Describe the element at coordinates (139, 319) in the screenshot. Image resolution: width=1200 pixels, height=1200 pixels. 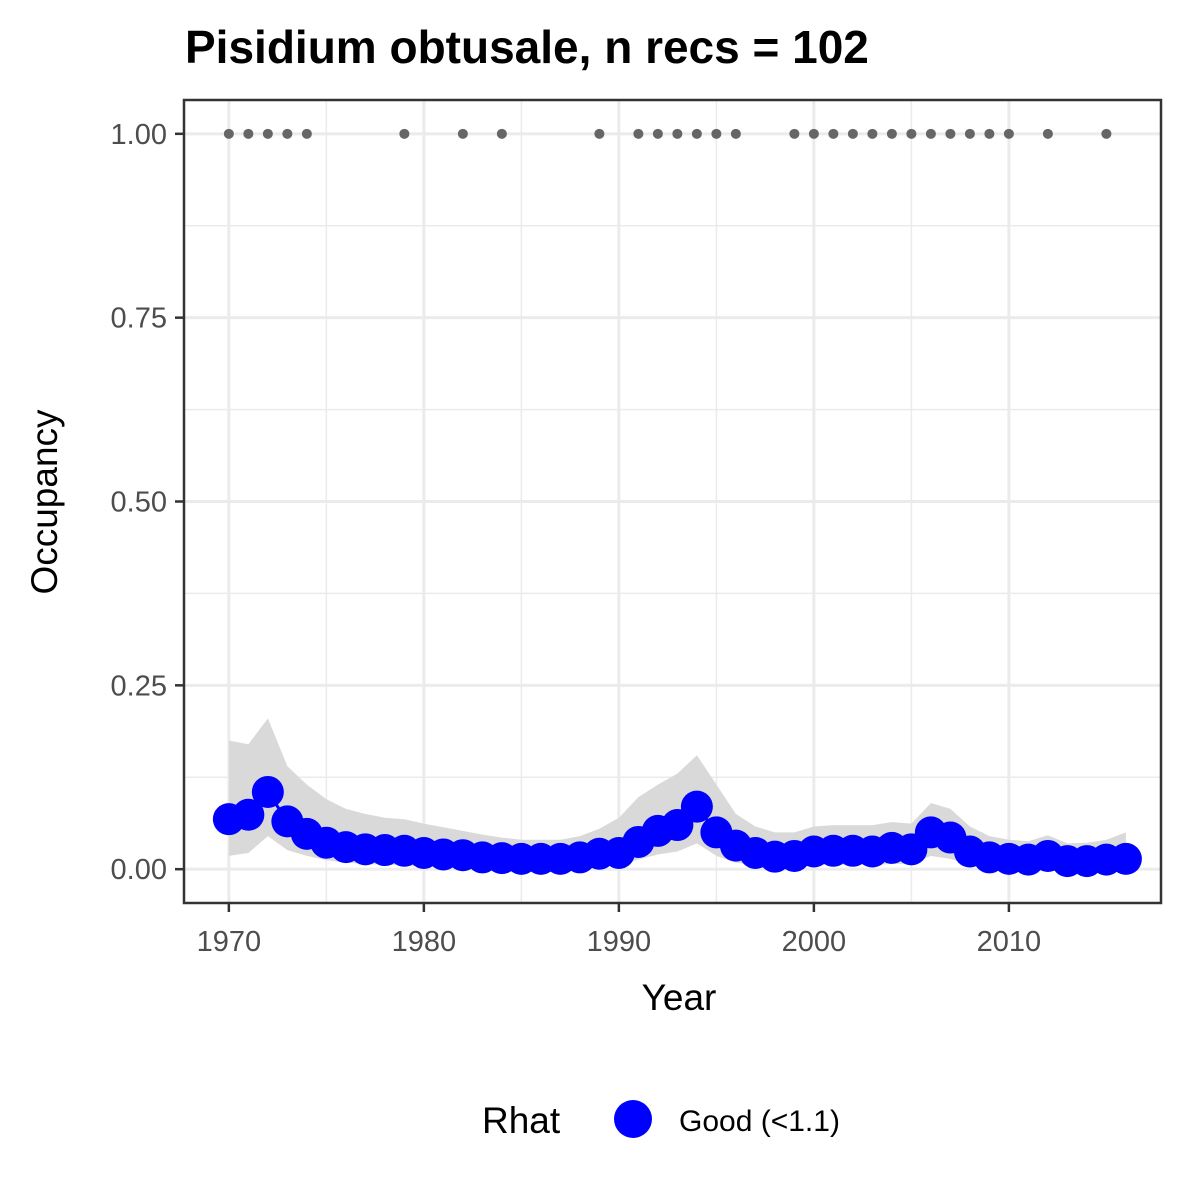
I see `y-tick-label: 0.75` at that location.